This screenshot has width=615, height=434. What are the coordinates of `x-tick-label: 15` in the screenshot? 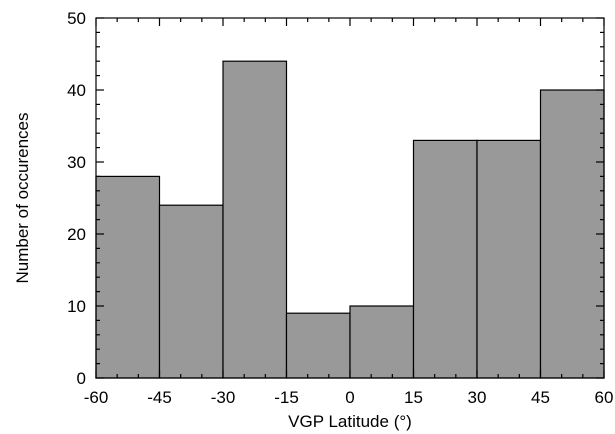 It's located at (413, 397).